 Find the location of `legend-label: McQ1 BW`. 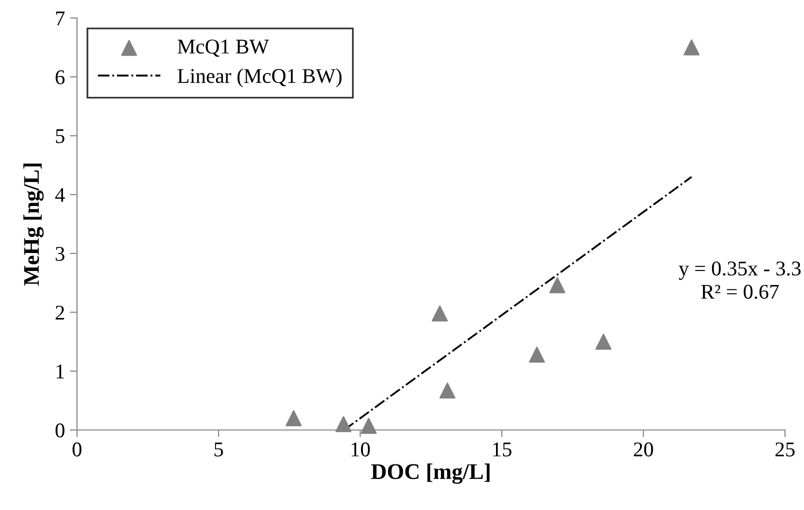

legend-label: McQ1 BW is located at coordinates (223, 48).